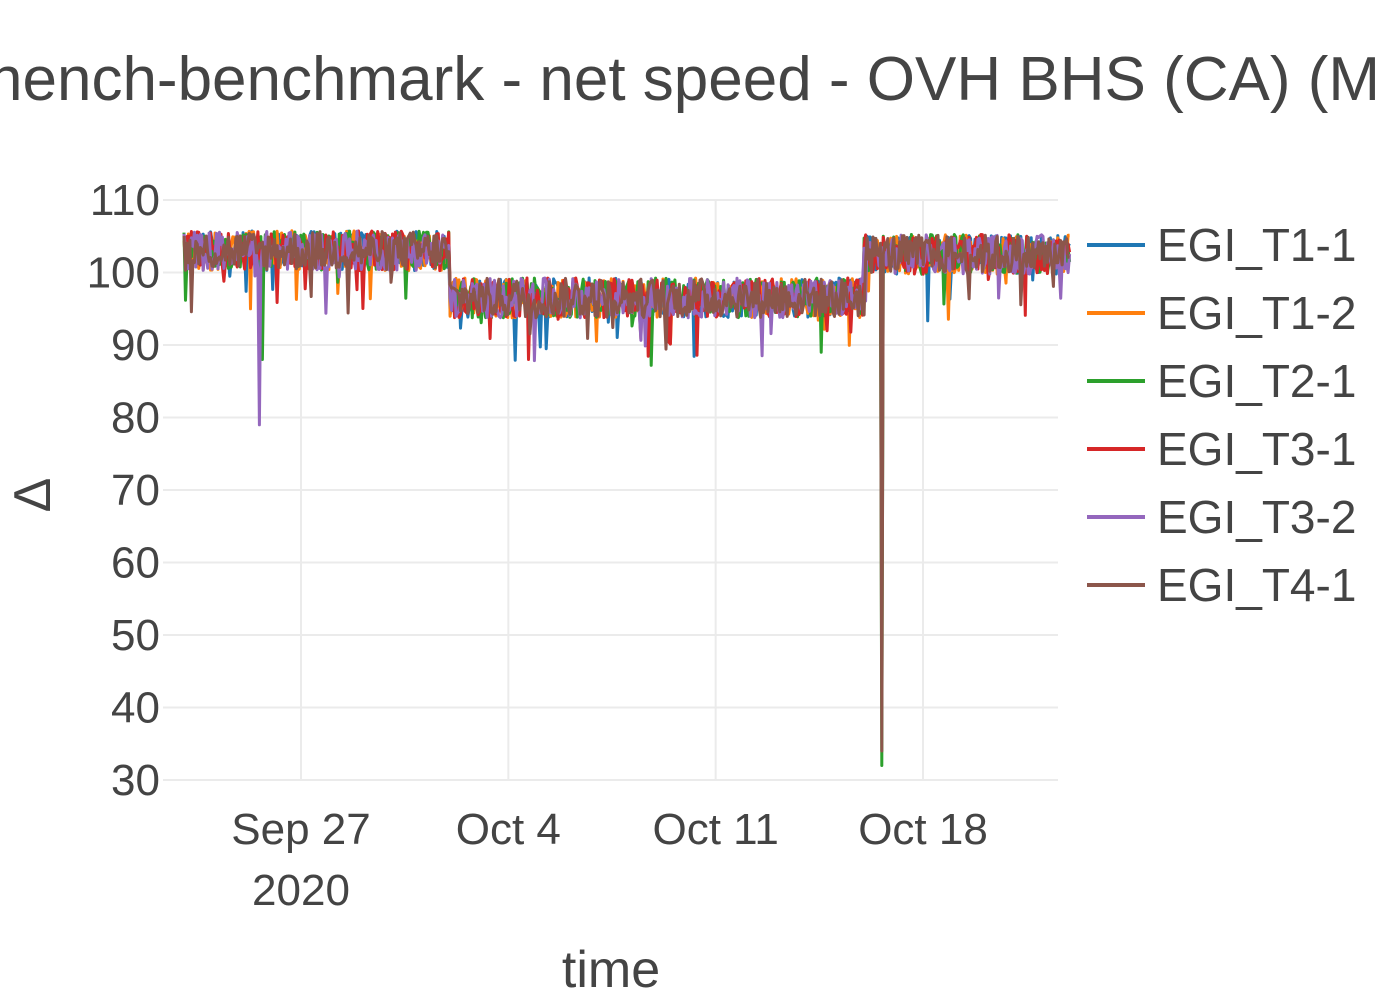  Describe the element at coordinates (123, 273) in the screenshot. I see `y-tick-label: 100` at that location.